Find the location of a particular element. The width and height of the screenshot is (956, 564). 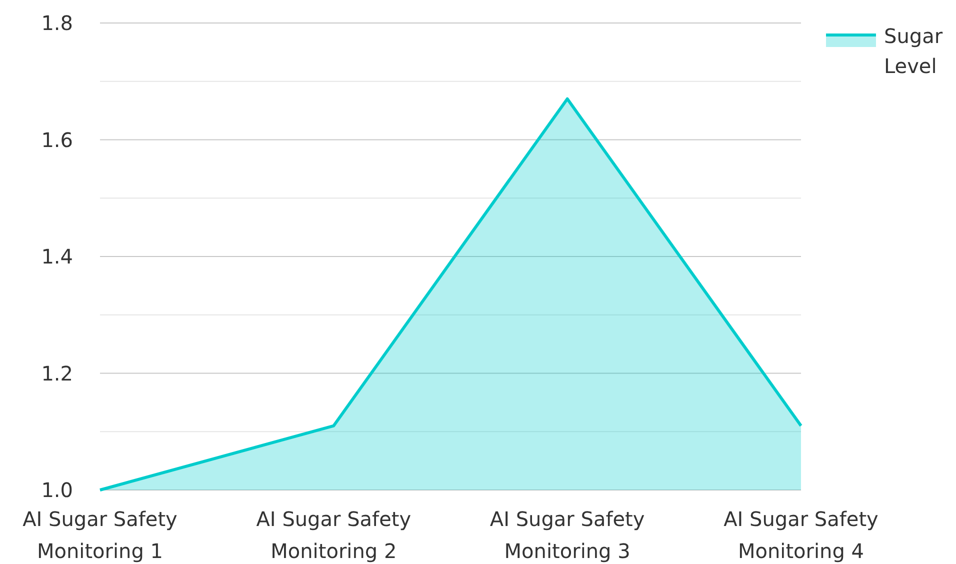

y-tick-label: 1.0 is located at coordinates (57, 490).